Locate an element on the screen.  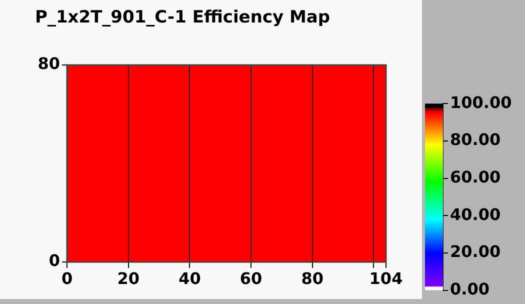
chart-title: P_1x2T_901_C-1 Efficiency Map is located at coordinates (182, 17).